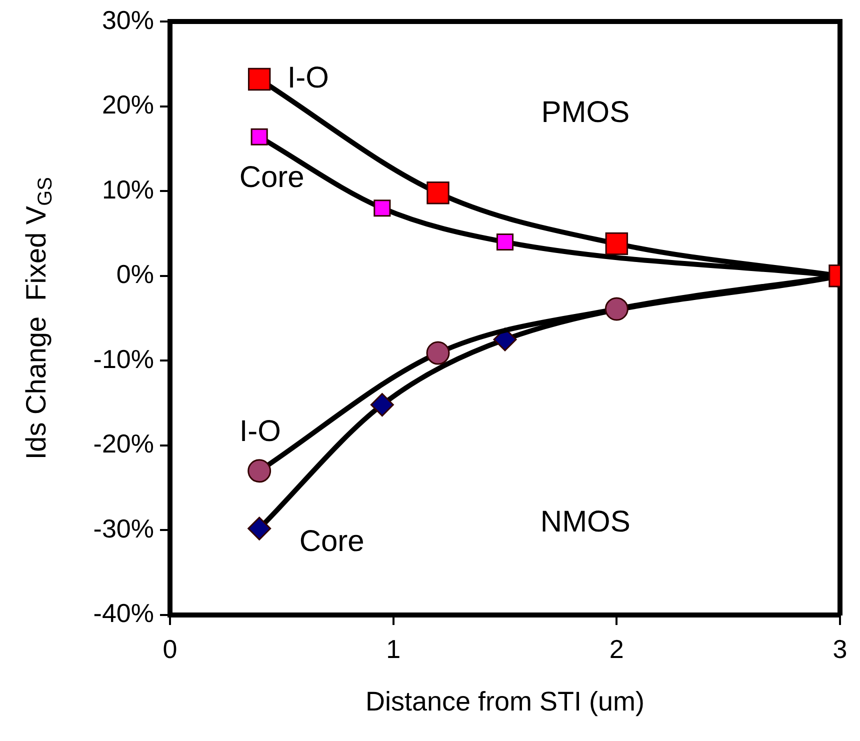 This screenshot has height=741, width=860. What do you see at coordinates (123, 528) in the screenshot?
I see `y-tick-label: -30%` at bounding box center [123, 528].